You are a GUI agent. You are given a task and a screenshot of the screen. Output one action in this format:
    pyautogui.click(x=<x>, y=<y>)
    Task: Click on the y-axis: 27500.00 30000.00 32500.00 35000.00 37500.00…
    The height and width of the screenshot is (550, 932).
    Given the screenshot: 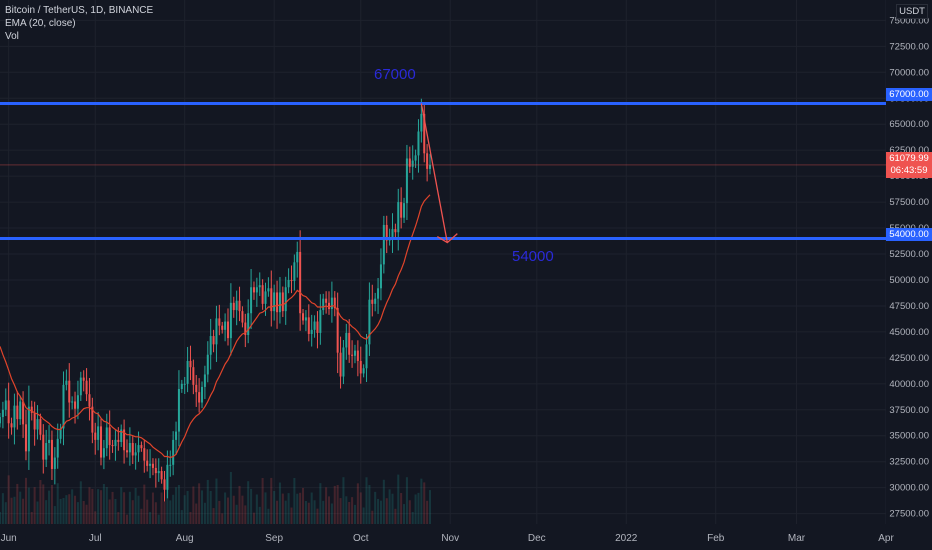 What is the action you would take?
    pyautogui.click(x=909, y=275)
    